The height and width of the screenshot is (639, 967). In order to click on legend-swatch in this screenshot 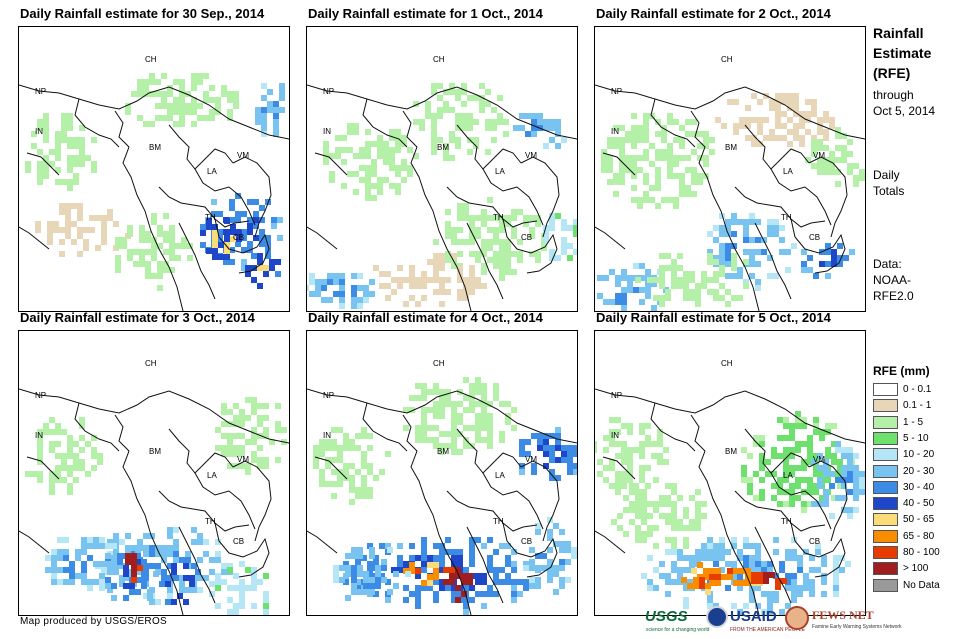, I will do `click(885, 487)`.